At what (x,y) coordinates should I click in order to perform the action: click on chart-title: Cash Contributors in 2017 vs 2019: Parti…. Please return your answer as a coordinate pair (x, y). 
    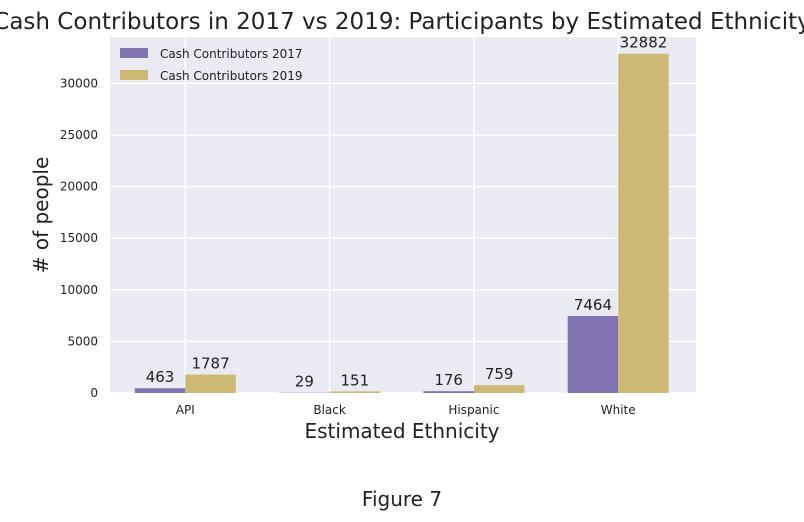
    Looking at the image, I should click on (402, 22).